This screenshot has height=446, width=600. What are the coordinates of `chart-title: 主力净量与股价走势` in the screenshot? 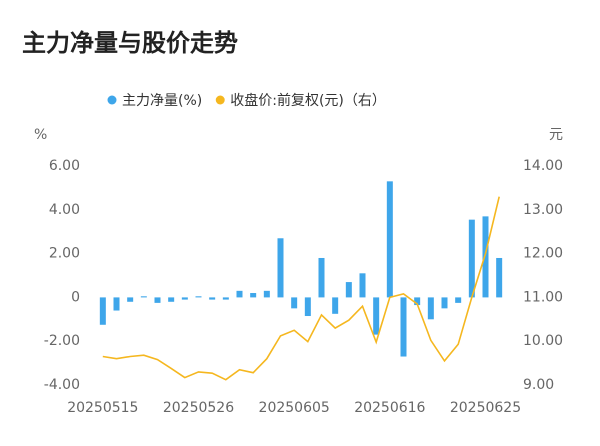 It's located at (130, 43).